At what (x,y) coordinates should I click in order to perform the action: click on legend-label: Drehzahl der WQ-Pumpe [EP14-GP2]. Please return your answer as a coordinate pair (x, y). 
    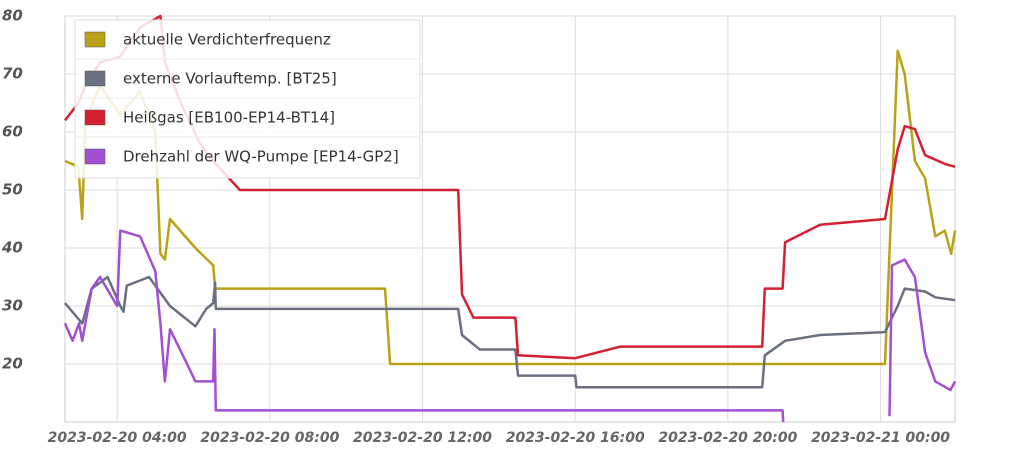
    Looking at the image, I should click on (261, 157).